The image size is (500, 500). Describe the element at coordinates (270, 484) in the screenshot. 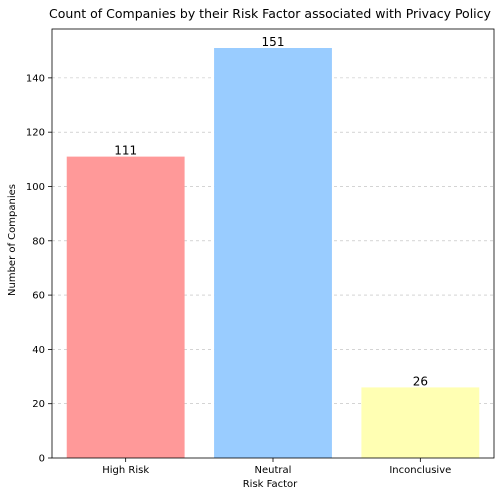

I see `x-axis-label: Risk Factor` at that location.